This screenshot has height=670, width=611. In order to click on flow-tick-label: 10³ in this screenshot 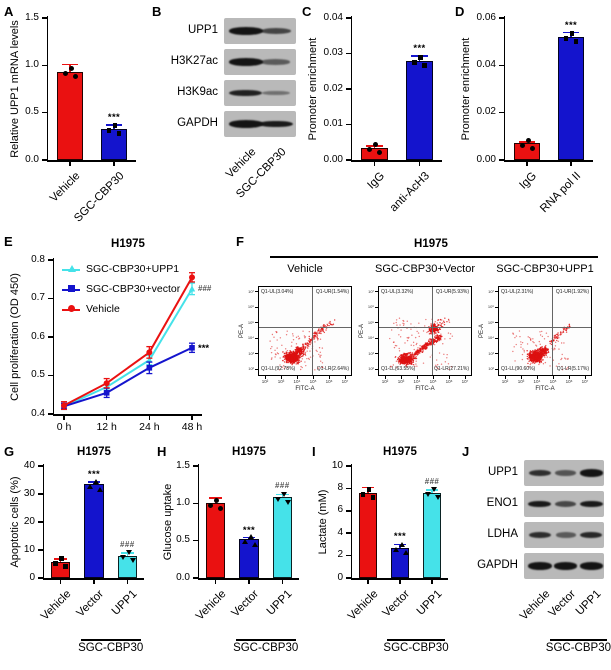, I will do `click(401, 381)`.